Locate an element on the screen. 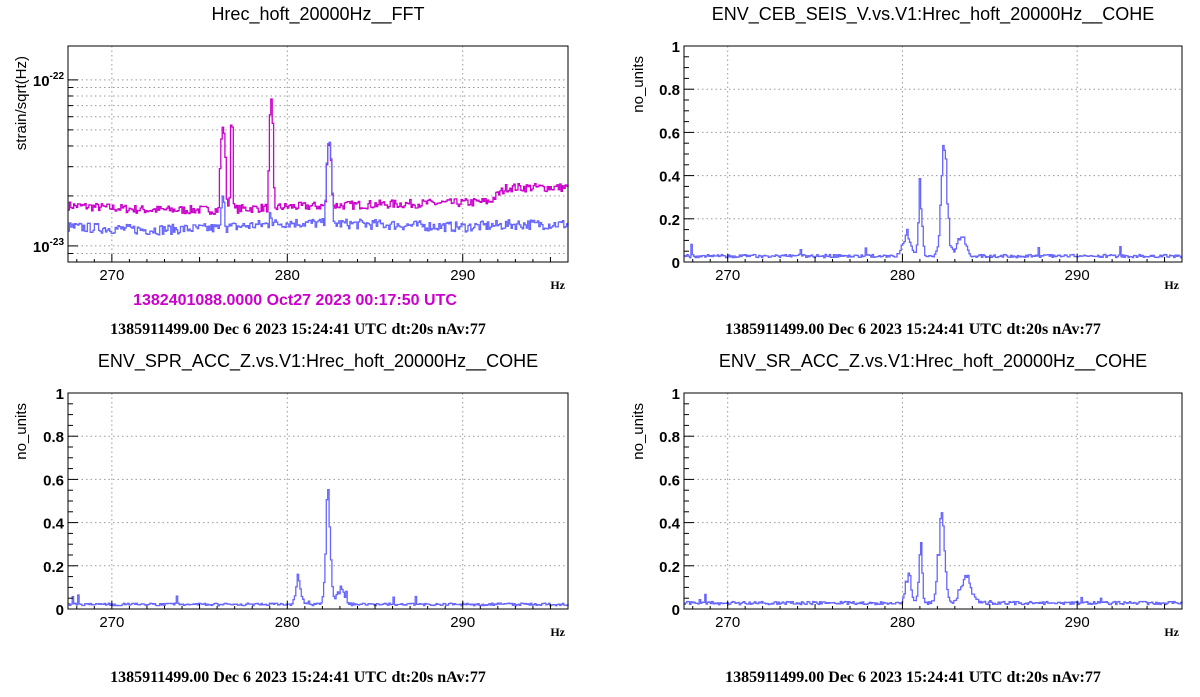  y-tick-label: 10-23 is located at coordinates (49, 246).